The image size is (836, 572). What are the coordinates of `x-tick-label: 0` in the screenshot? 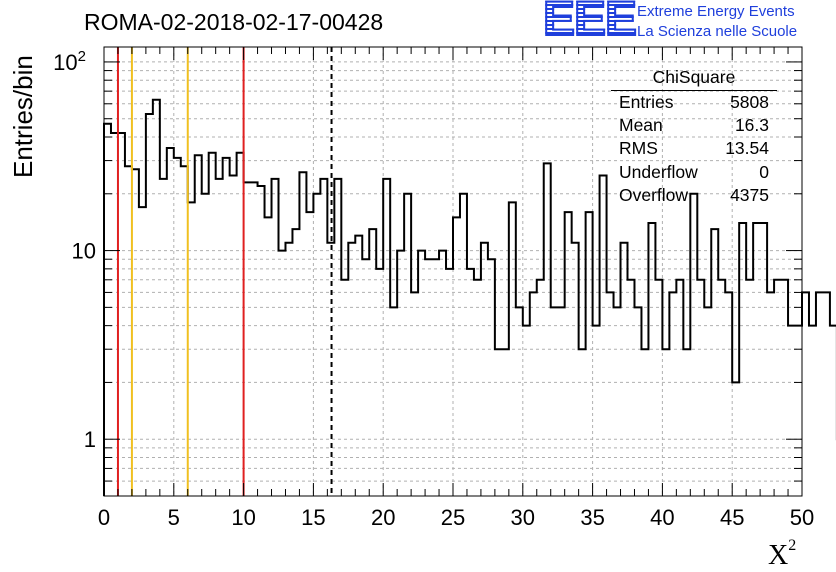 It's located at (104, 517).